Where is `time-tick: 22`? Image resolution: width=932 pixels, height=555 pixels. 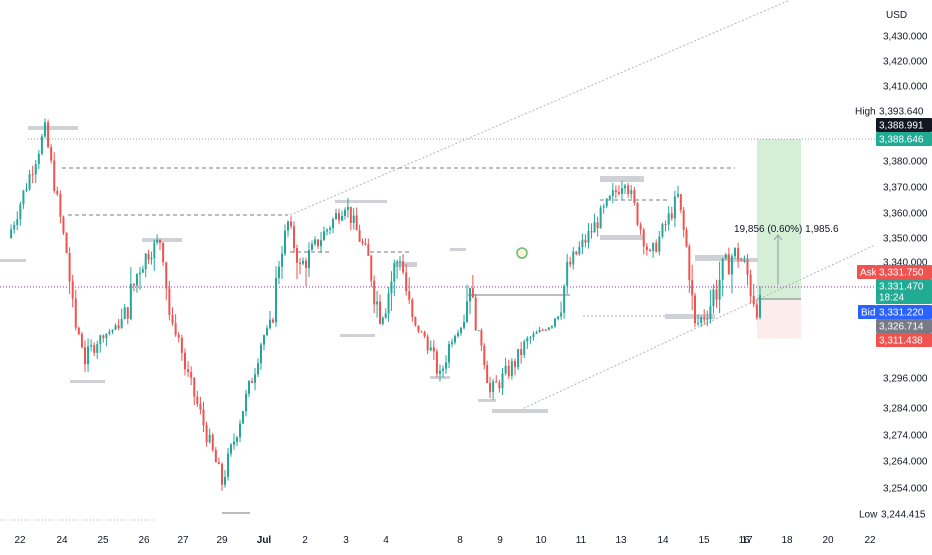
time-tick: 22 is located at coordinates (870, 540).